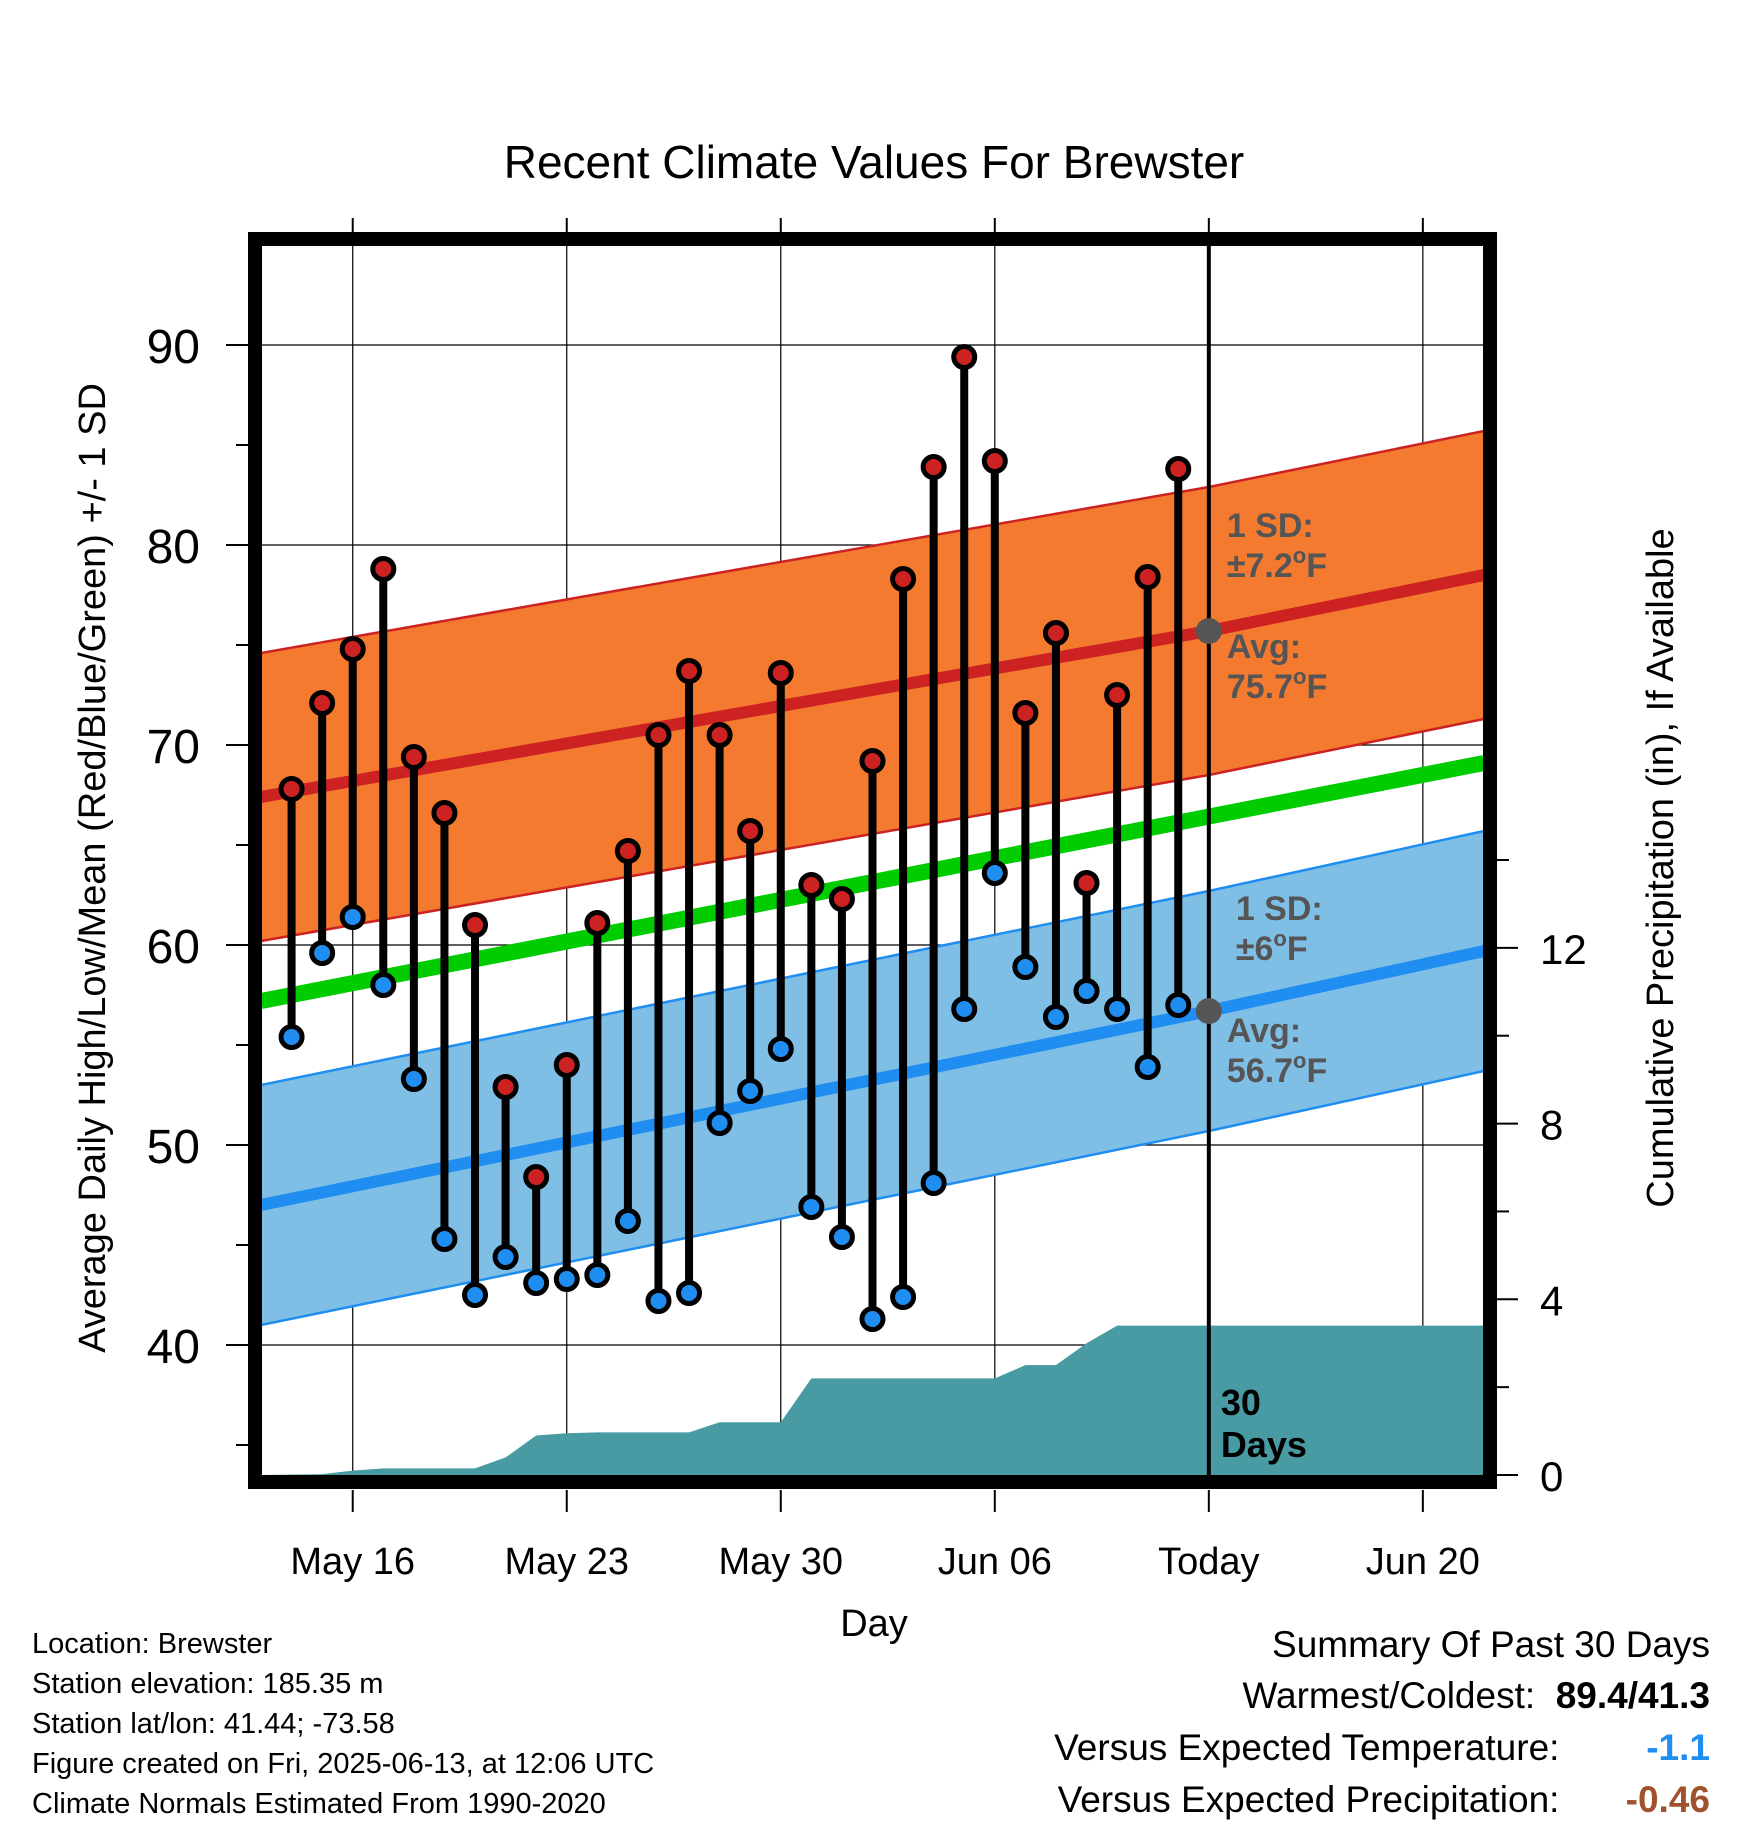  What do you see at coordinates (1389, 1695) in the screenshot?
I see `warm-cold-label: Warmest/Coldest:` at bounding box center [1389, 1695].